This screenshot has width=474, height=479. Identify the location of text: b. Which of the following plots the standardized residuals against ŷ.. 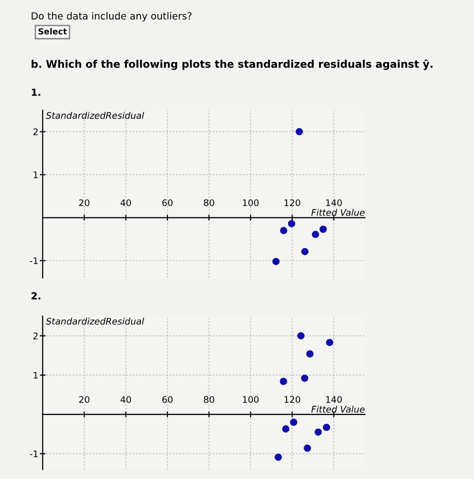
(232, 64).